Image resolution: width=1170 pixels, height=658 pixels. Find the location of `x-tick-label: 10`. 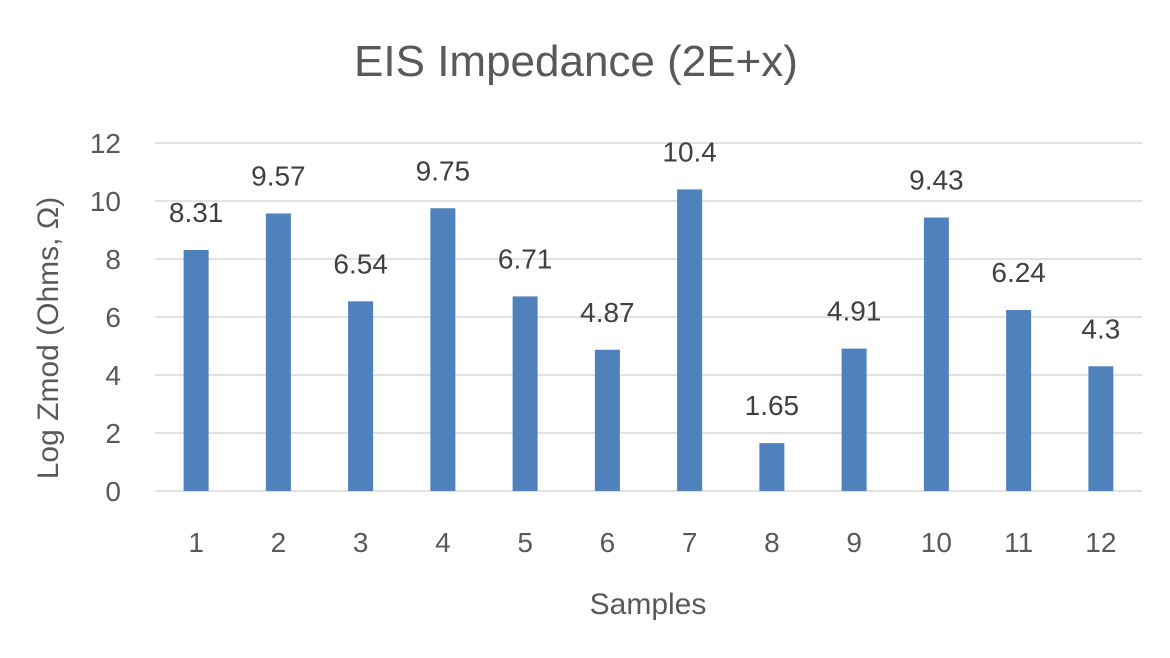

x-tick-label: 10 is located at coordinates (936, 542).